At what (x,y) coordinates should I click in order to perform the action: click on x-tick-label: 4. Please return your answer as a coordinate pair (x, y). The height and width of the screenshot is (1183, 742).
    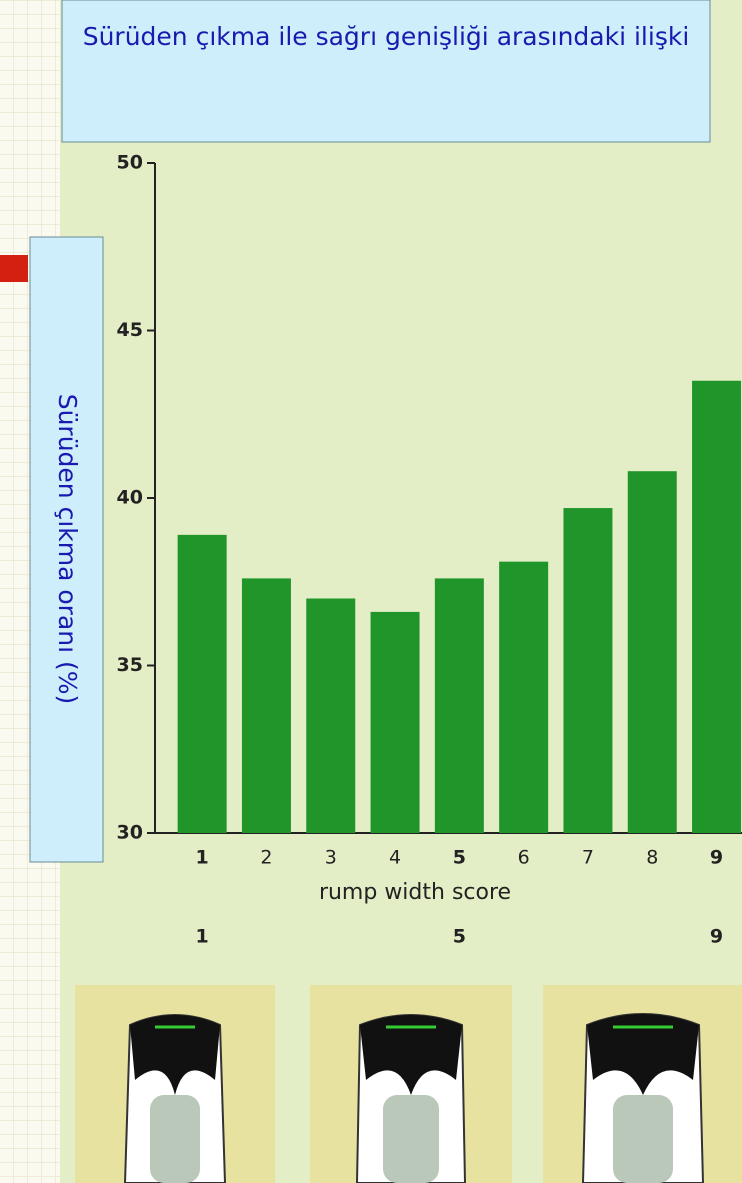
    Looking at the image, I should click on (395, 858).